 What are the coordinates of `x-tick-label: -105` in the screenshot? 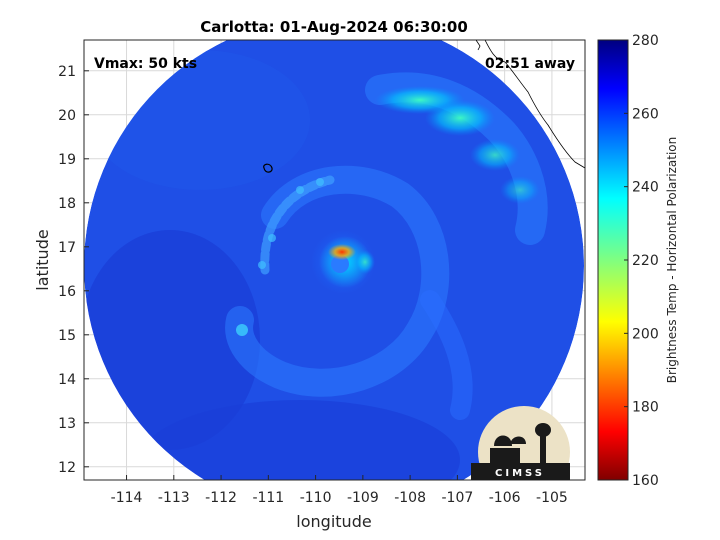 It's located at (552, 498).